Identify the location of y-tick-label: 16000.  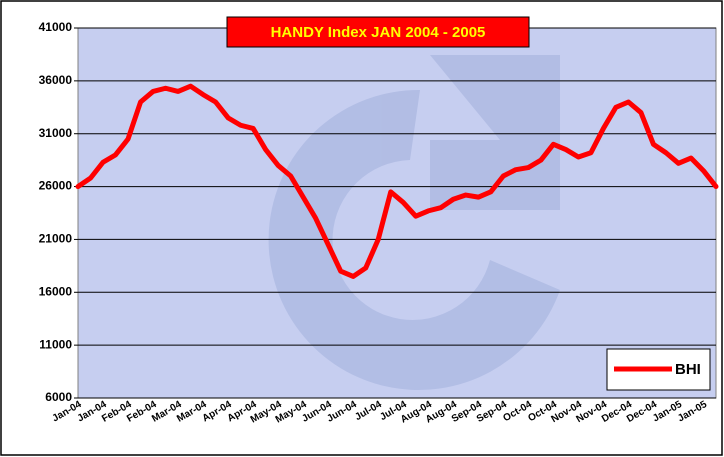
(56, 291).